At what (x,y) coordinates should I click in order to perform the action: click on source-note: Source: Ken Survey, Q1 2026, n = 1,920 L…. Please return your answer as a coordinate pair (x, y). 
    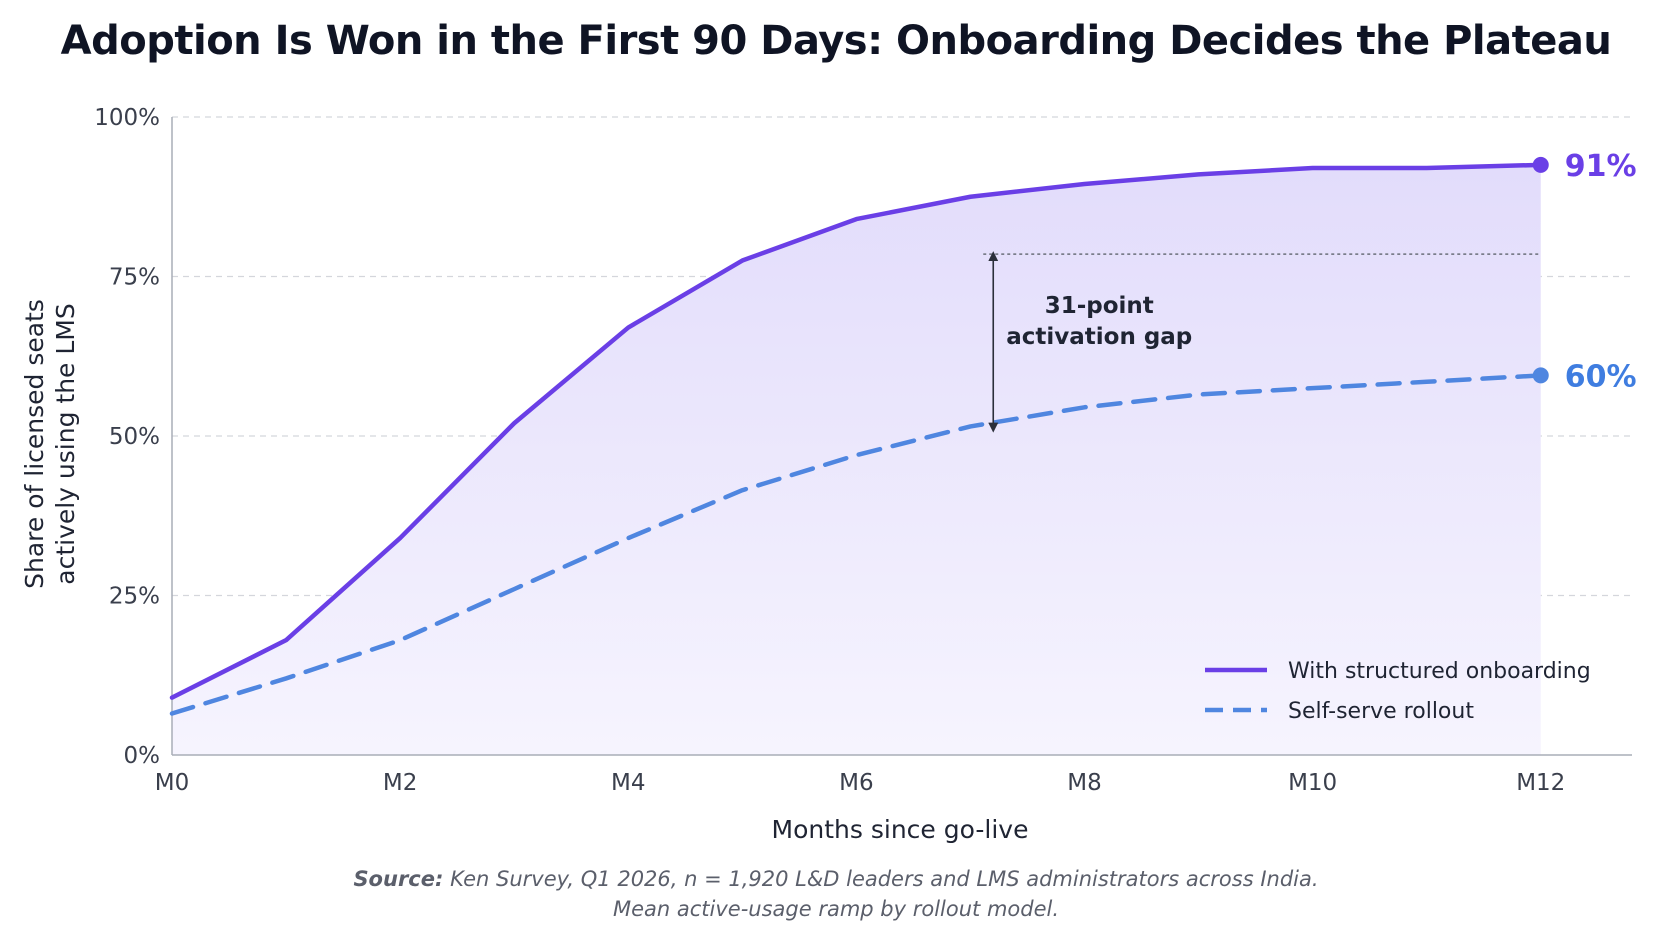
    Looking at the image, I should click on (836, 894).